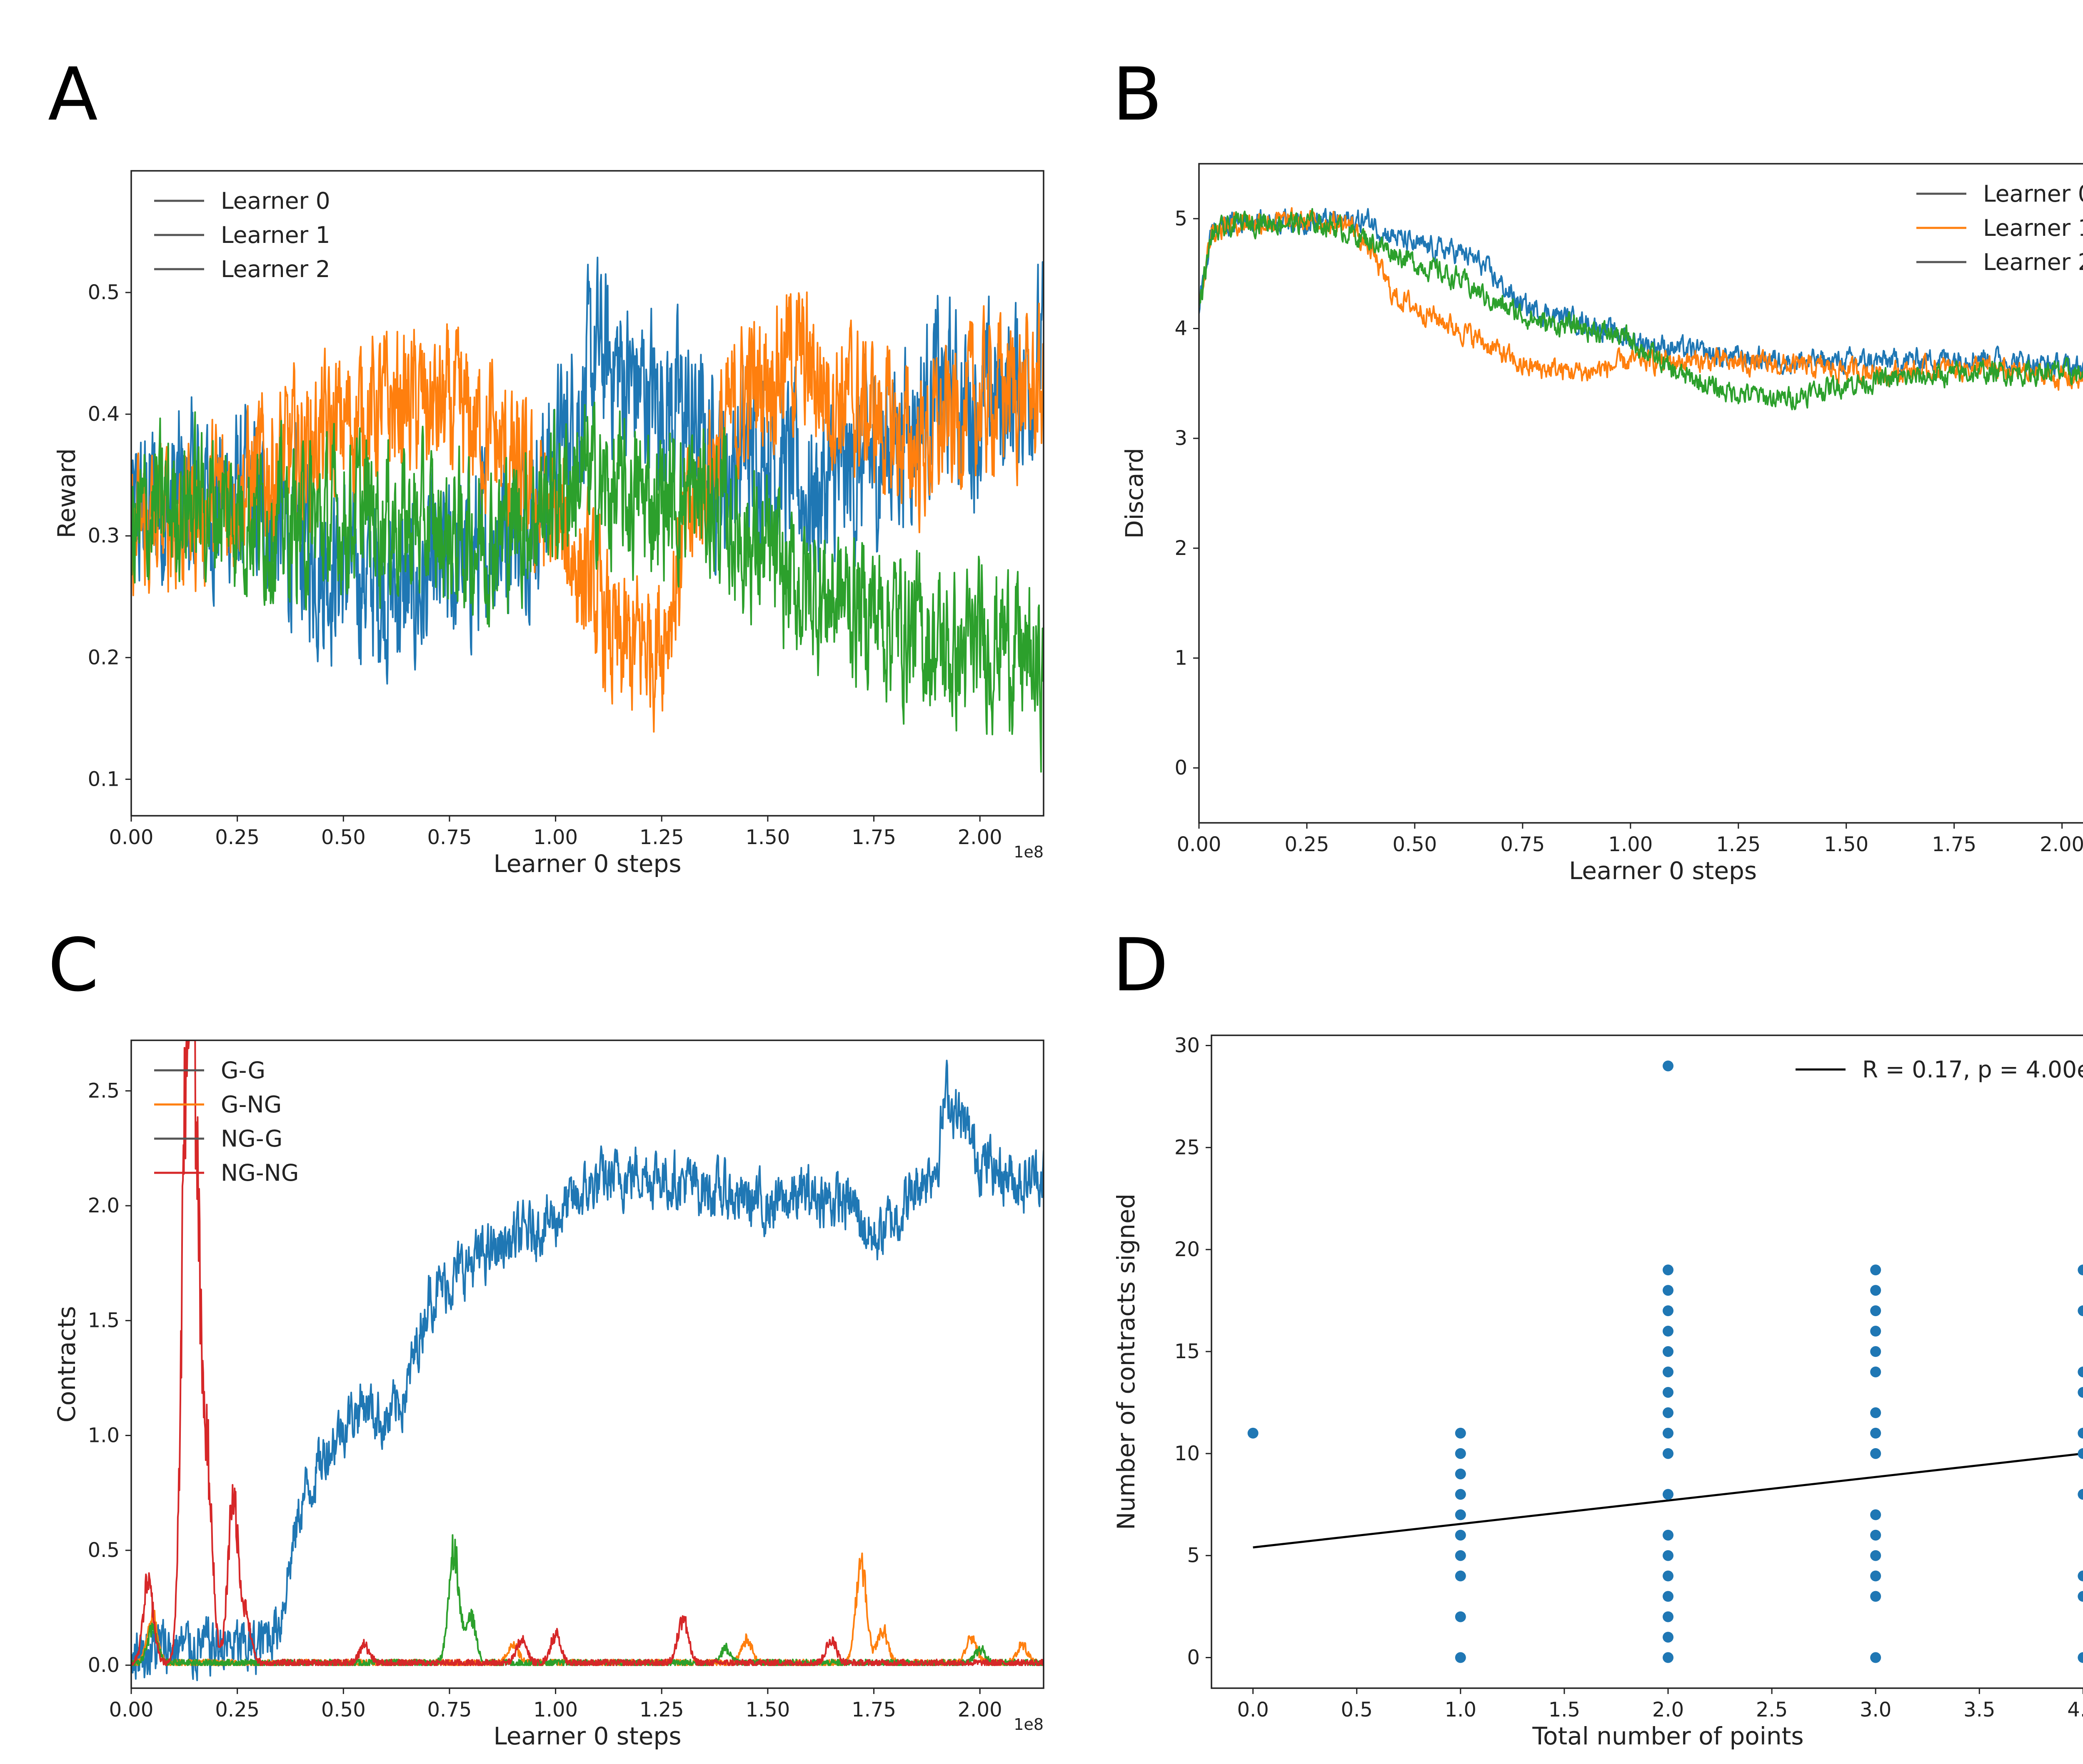 The height and width of the screenshot is (1764, 2083). What do you see at coordinates (104, 1665) in the screenshot?
I see `y-tick-label: 0.0` at bounding box center [104, 1665].